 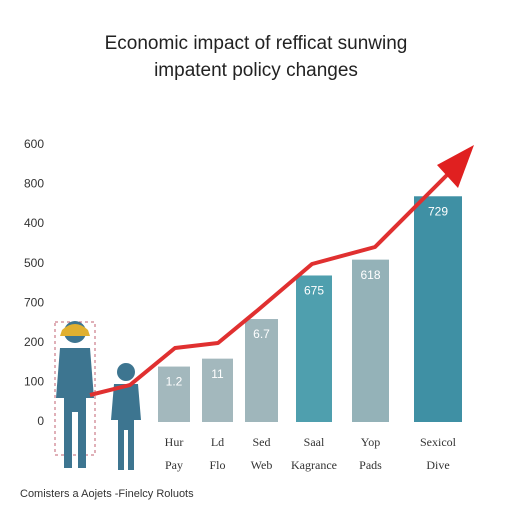 What do you see at coordinates (34, 144) in the screenshot?
I see `y-axis-label: 600` at bounding box center [34, 144].